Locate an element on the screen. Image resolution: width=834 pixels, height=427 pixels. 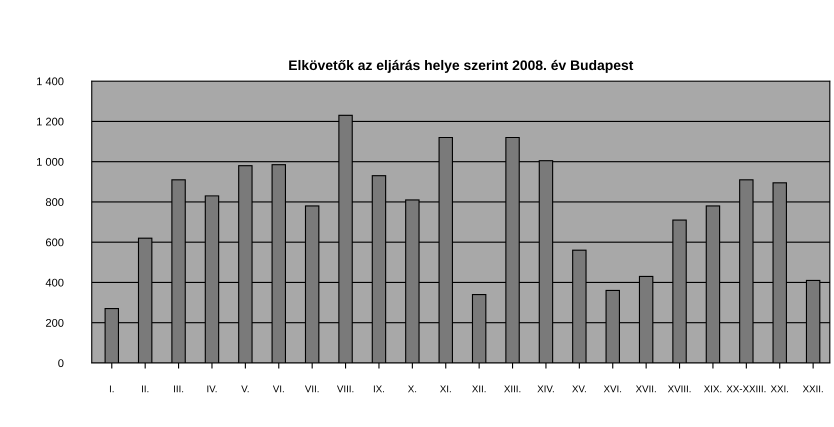
x-tick-label: XII. is located at coordinates (479, 389).